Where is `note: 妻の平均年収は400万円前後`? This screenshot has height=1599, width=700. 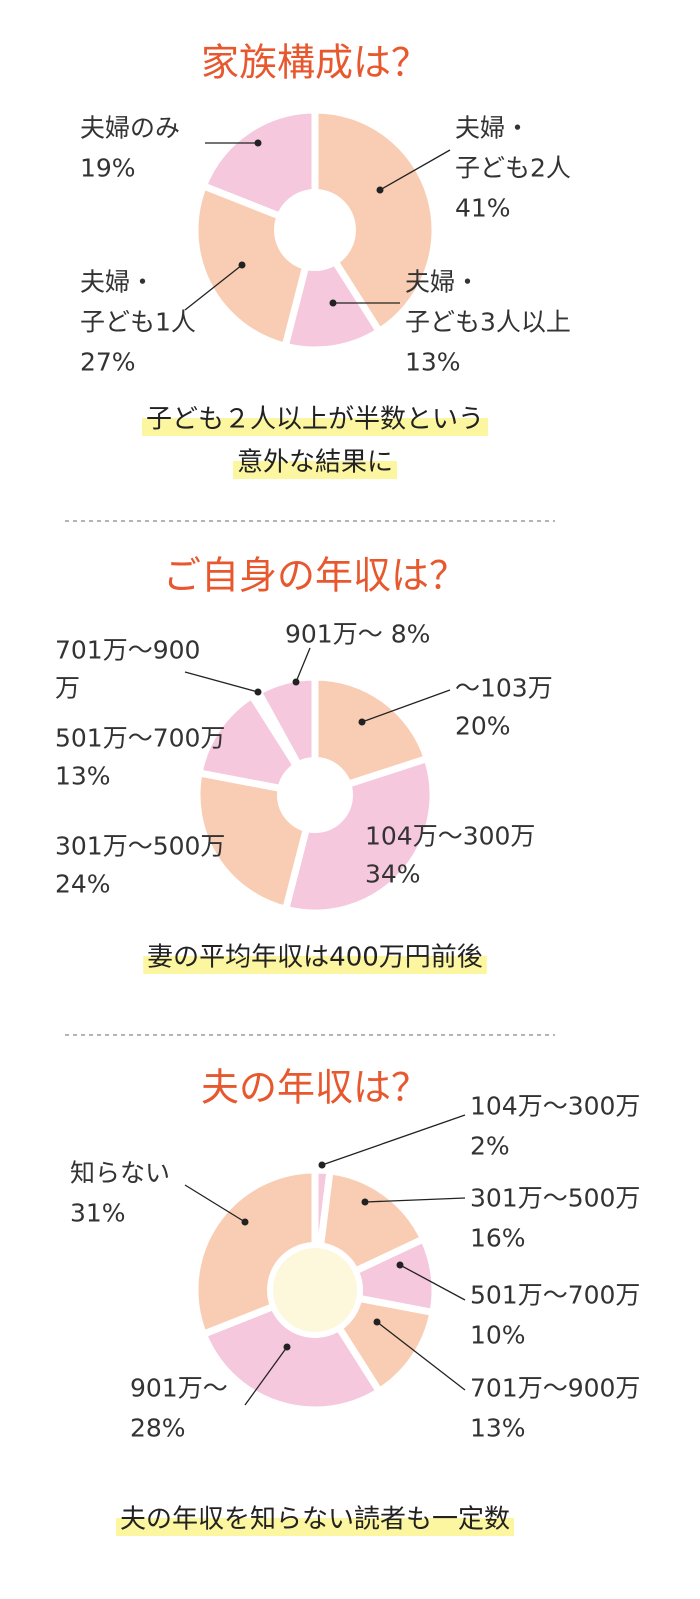 note: 妻の平均年収は400万円前後 is located at coordinates (315, 958).